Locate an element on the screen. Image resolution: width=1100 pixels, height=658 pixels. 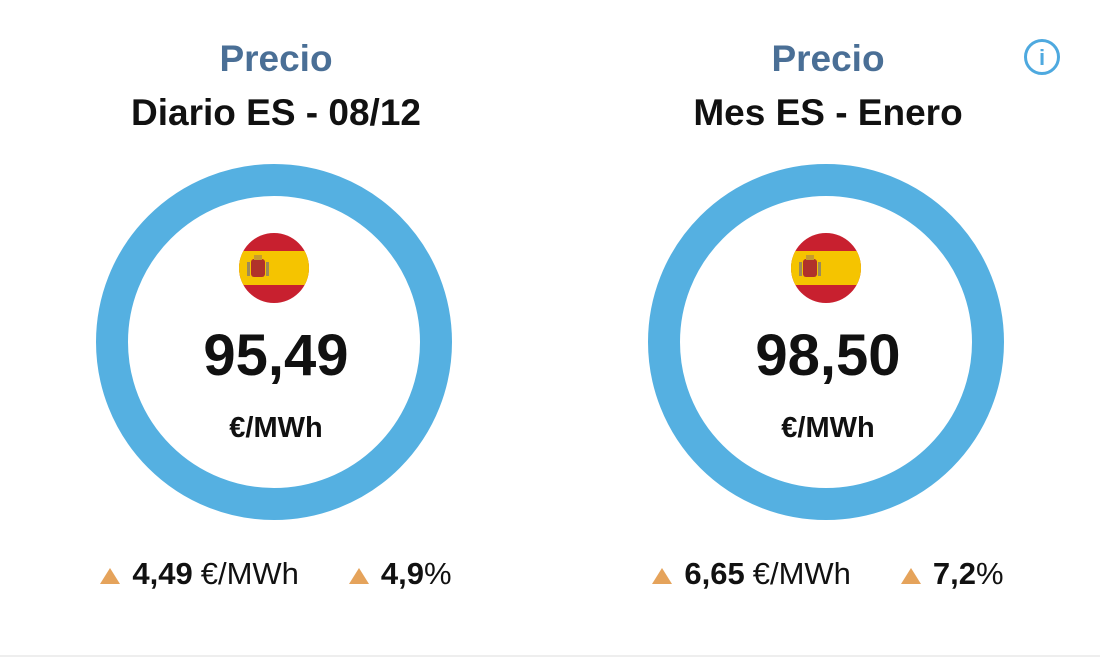
percent-change: 4,9% is located at coordinates (400, 574).